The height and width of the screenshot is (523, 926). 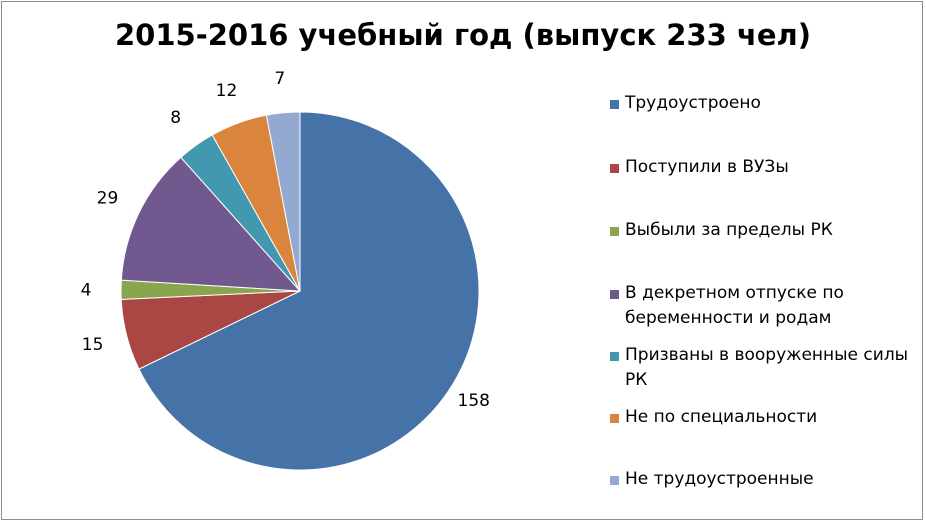 I want to click on legend-item-7: Не трудоустроенные, so click(x=765, y=479).